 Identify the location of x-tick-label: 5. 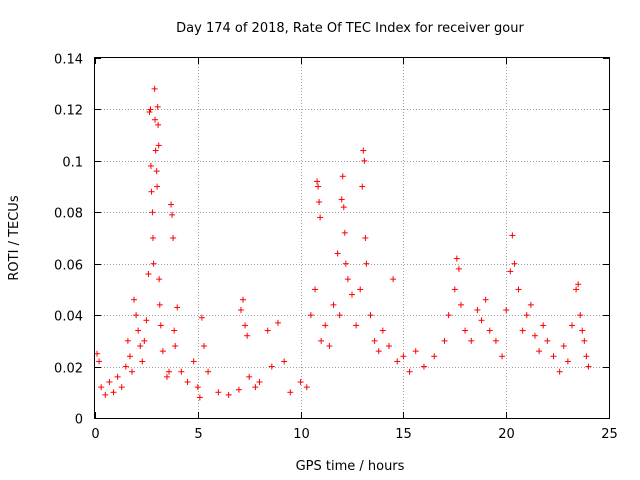
(198, 434).